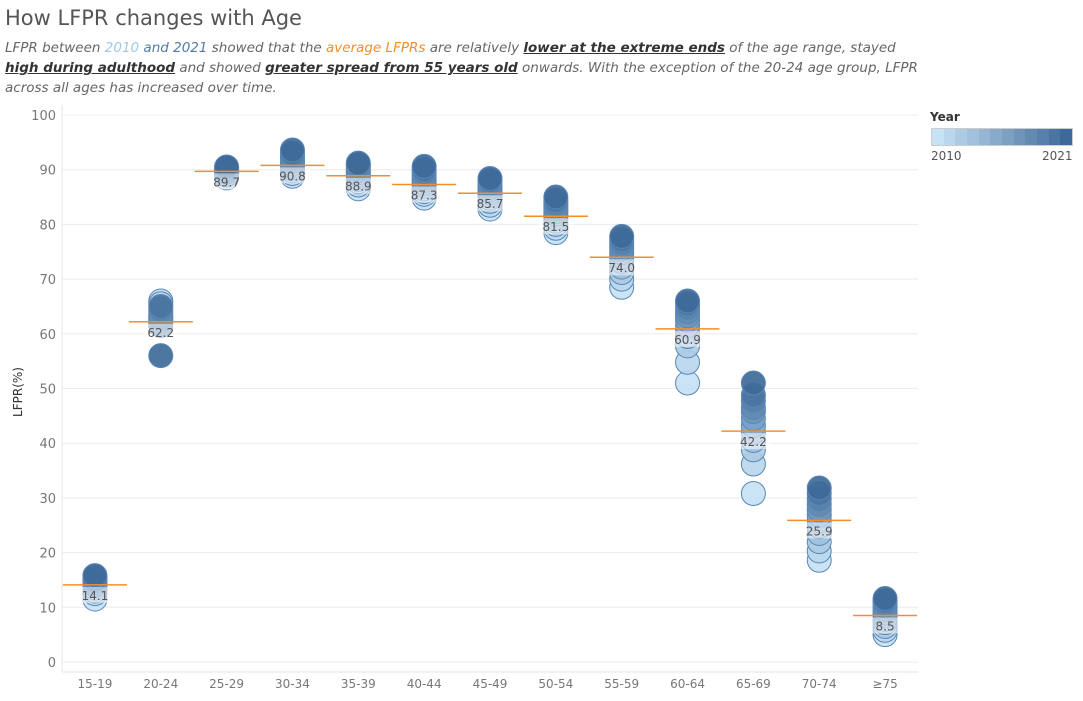 This screenshot has height=701, width=1083. Describe the element at coordinates (884, 684) in the screenshot. I see `x-tick-label: ≥75` at that location.